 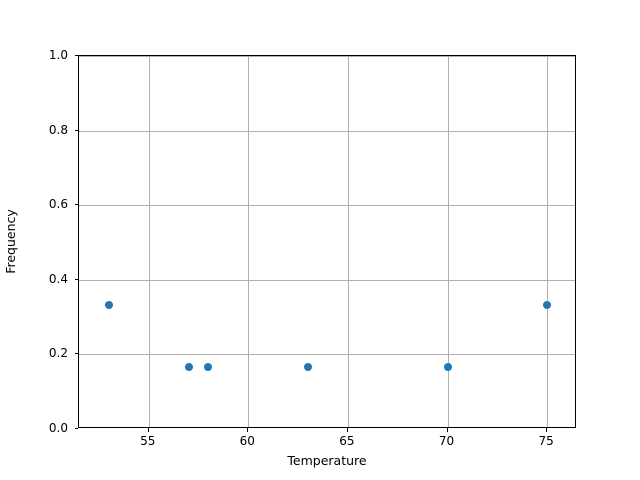 I want to click on y-tick-label: 0.0, so click(x=58, y=428).